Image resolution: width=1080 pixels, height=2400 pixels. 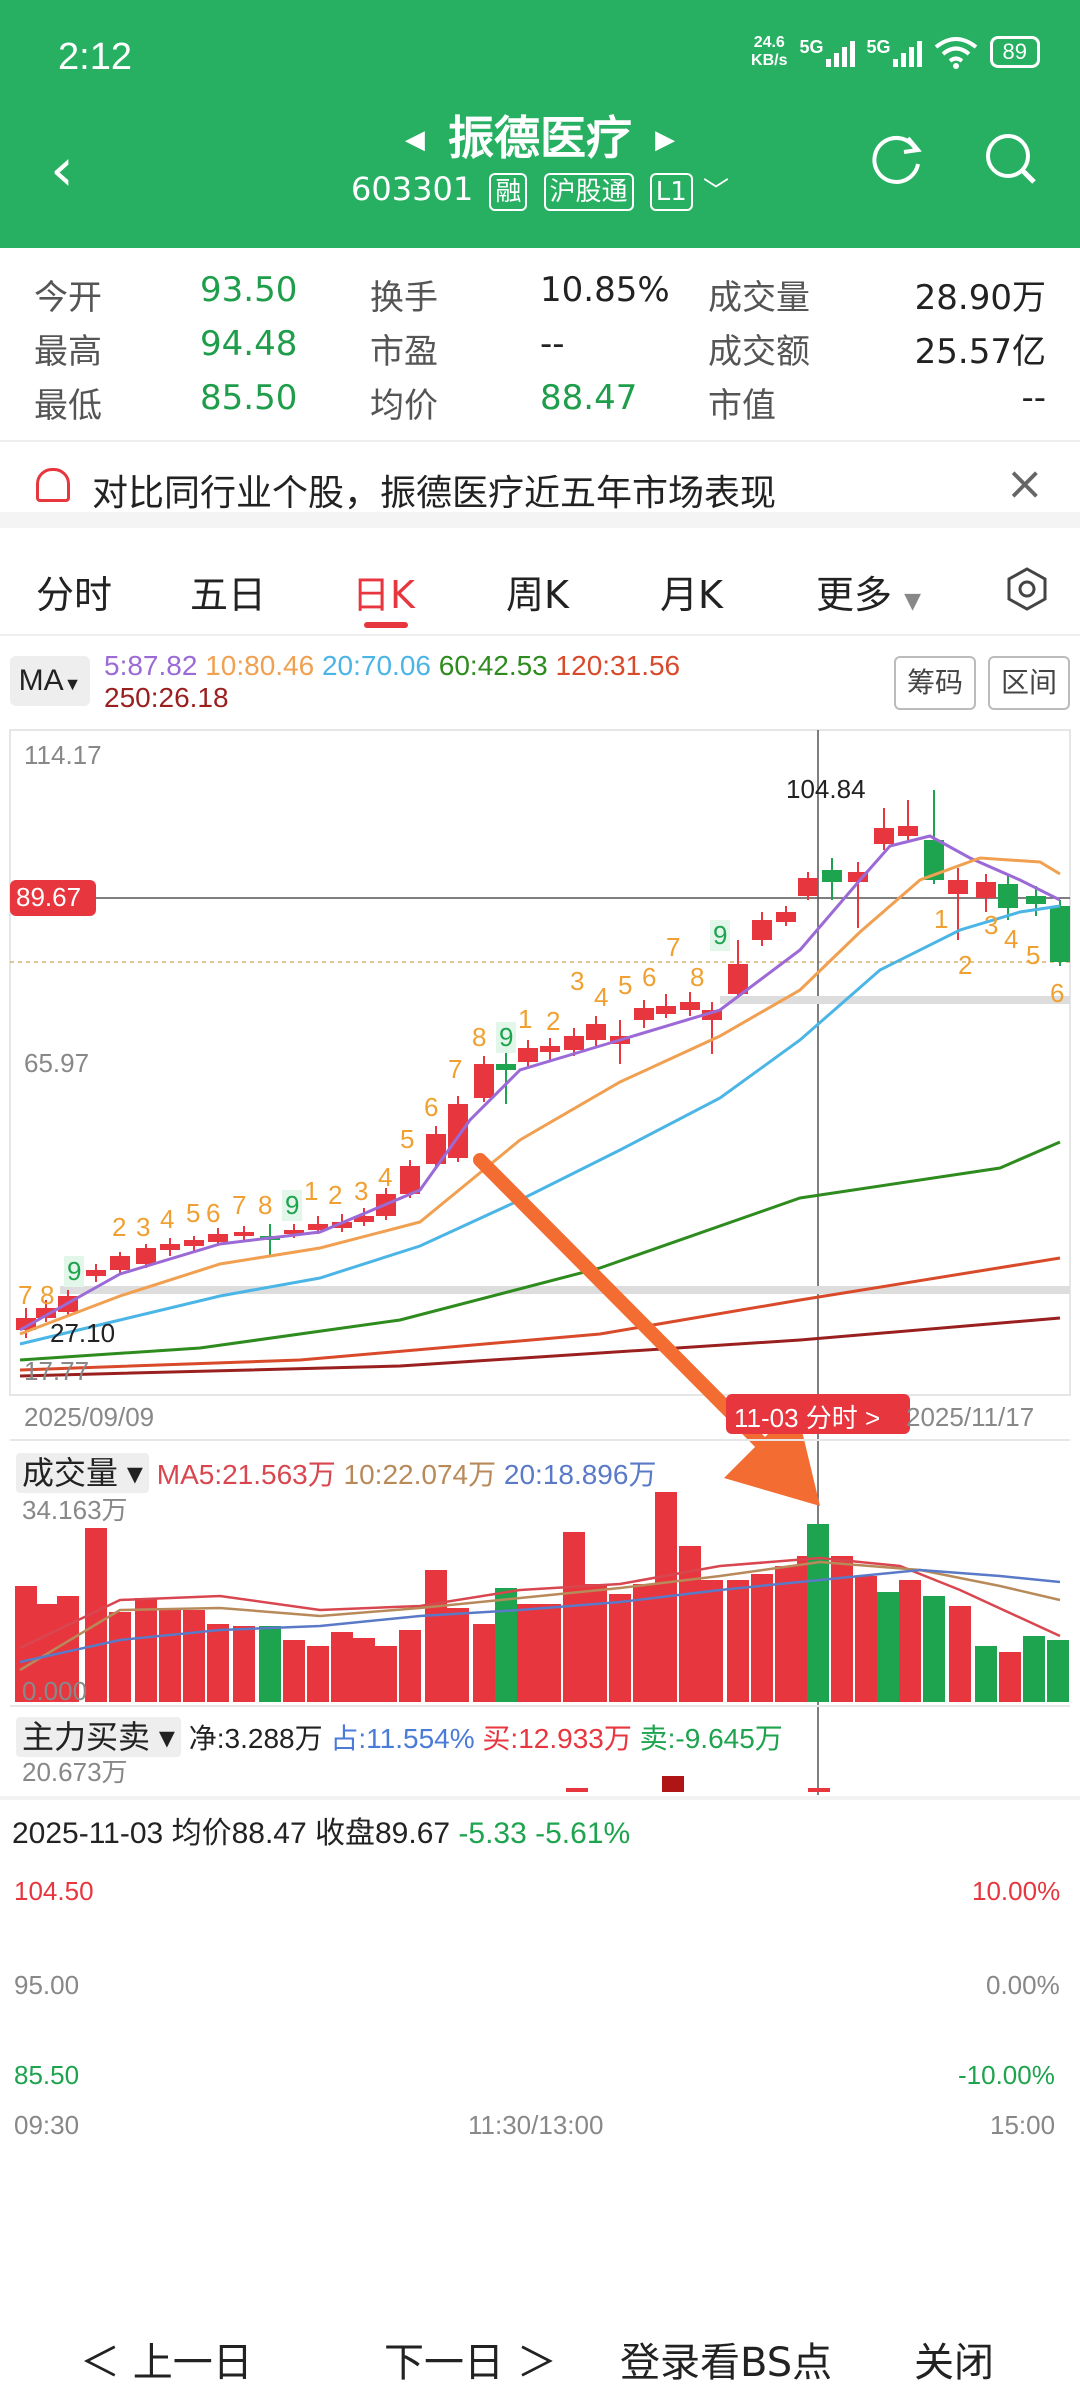 I want to click on chevron-down-icon: ﹀, so click(x=715, y=192).